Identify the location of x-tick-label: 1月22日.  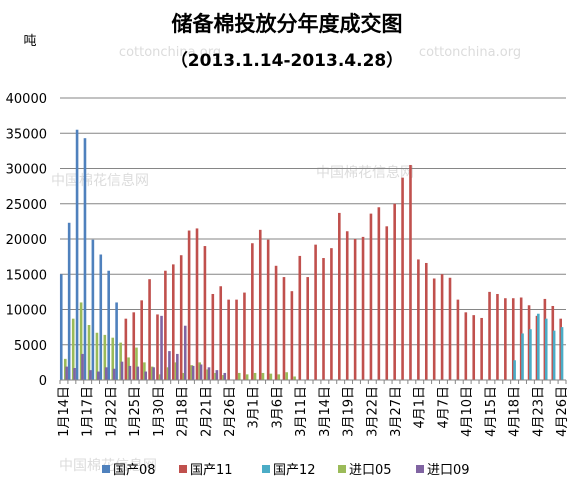
(111, 411).